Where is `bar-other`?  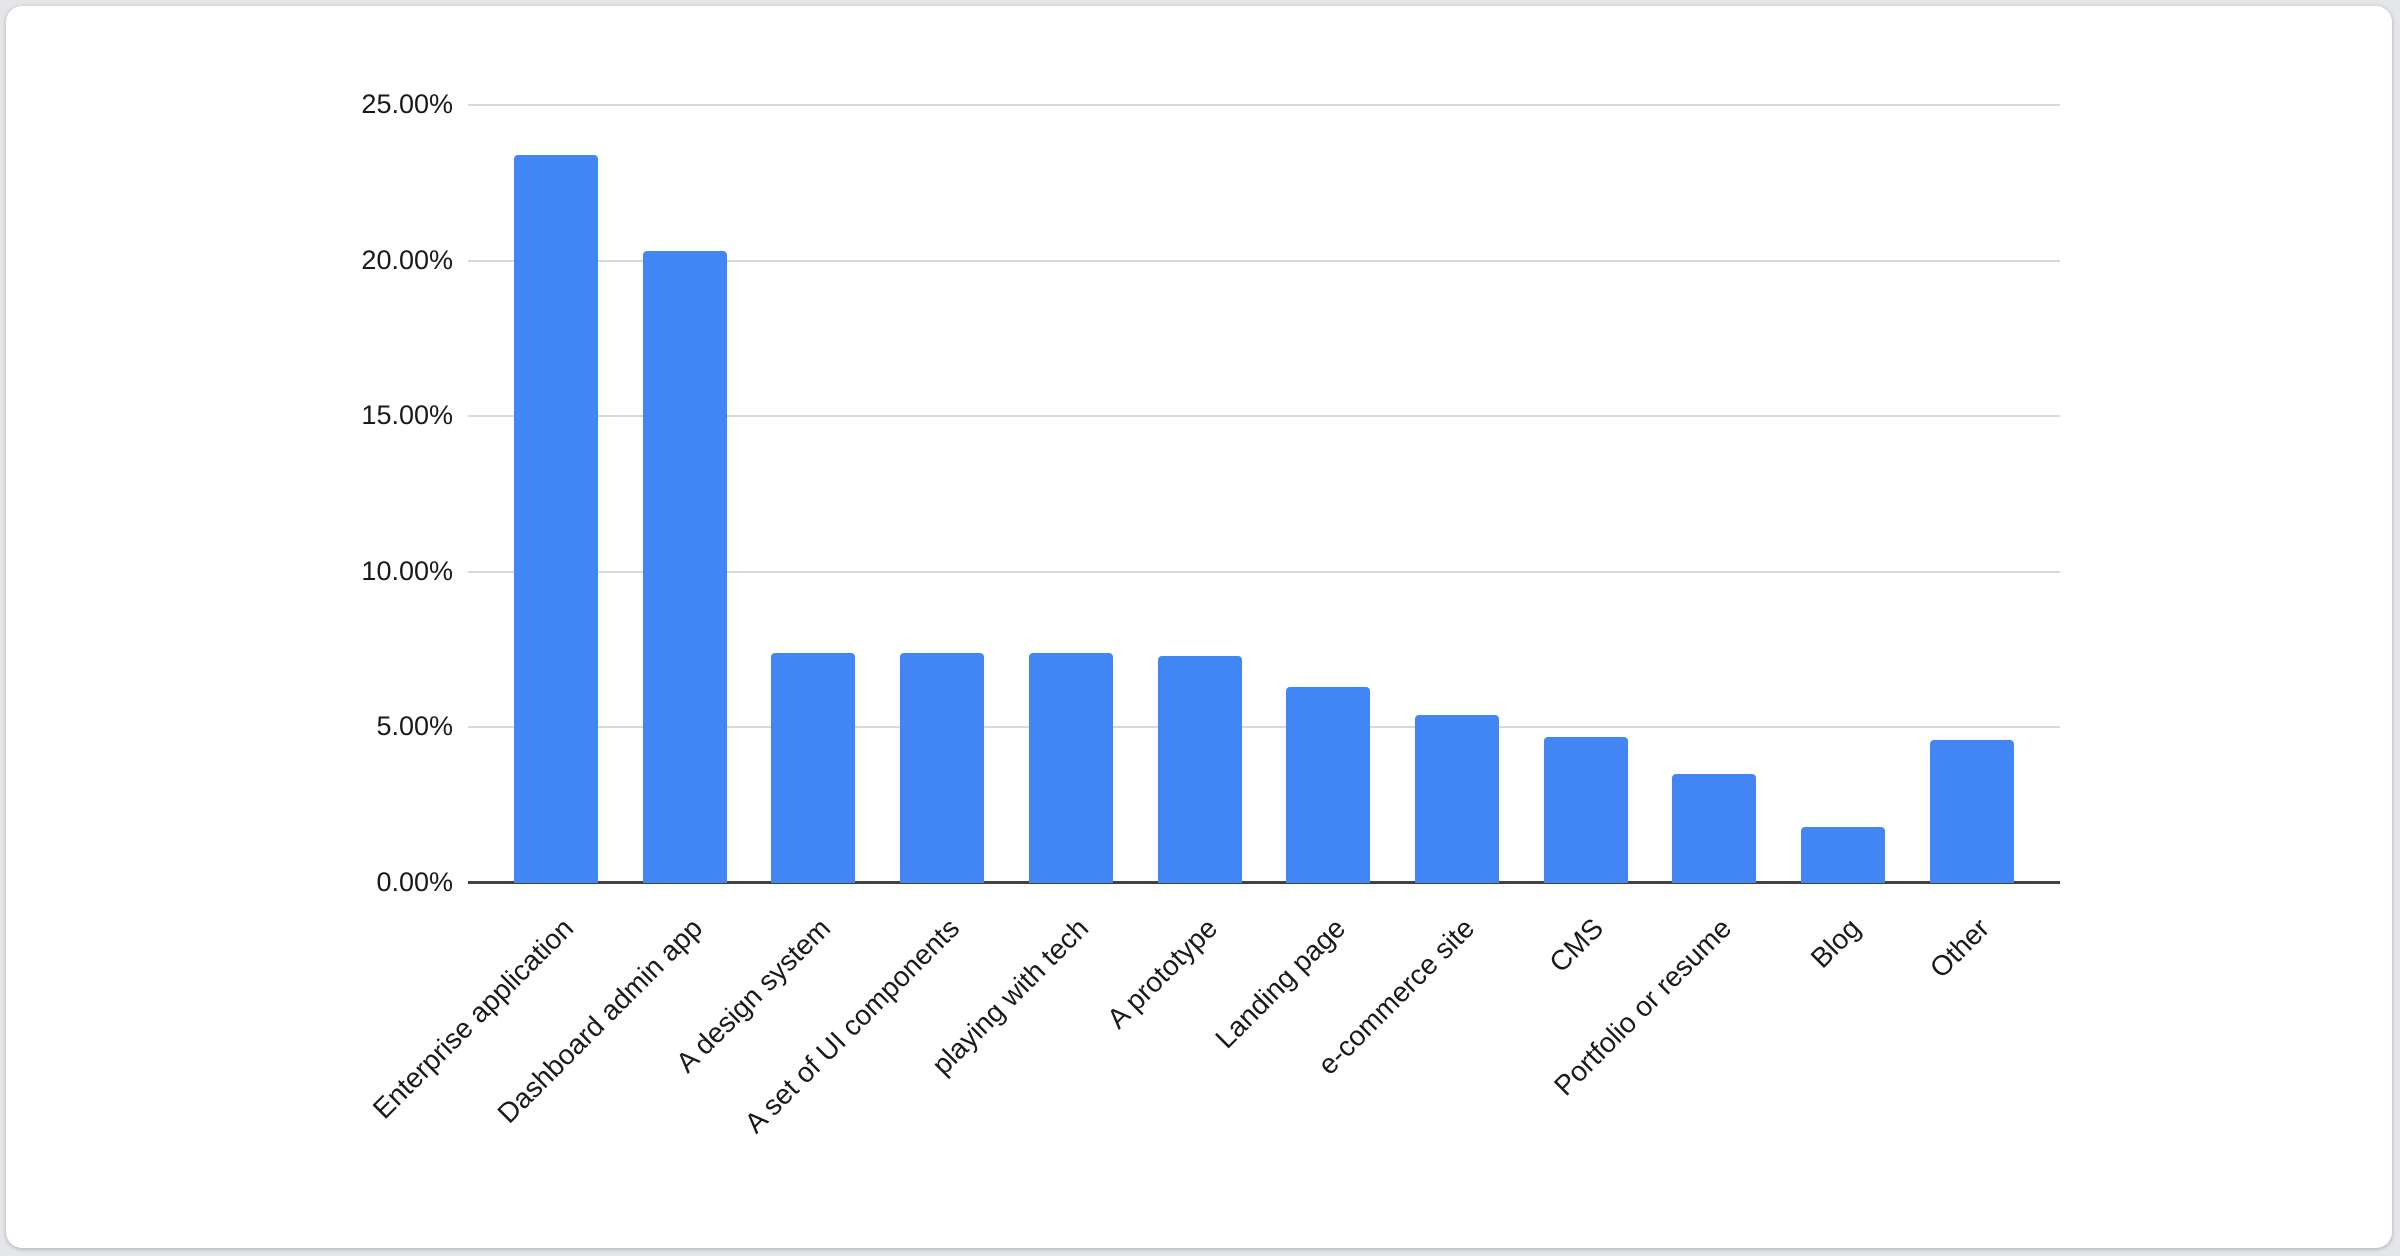 bar-other is located at coordinates (1971, 811).